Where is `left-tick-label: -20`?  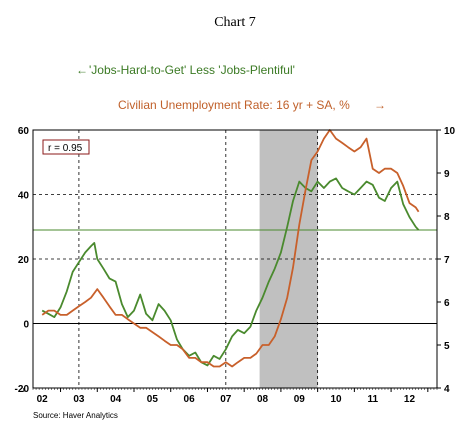 left-tick-label: -20 is located at coordinates (22, 389).